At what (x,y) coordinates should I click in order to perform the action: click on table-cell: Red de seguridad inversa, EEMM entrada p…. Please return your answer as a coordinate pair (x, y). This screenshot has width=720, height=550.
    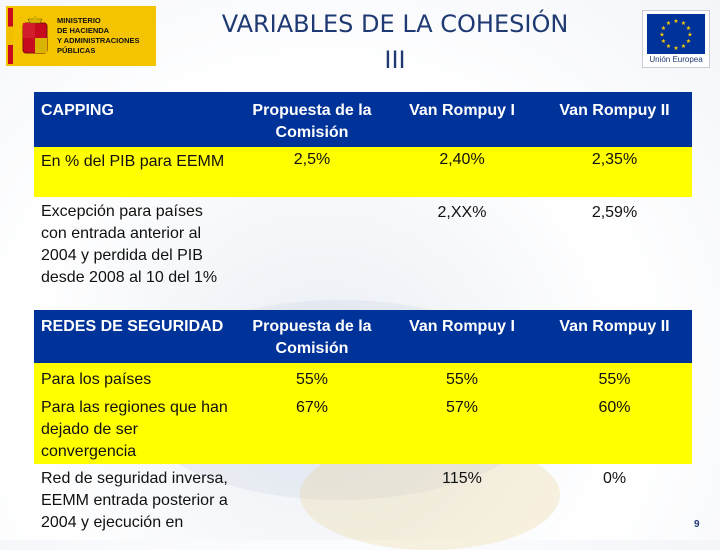
    Looking at the image, I should click on (134, 500).